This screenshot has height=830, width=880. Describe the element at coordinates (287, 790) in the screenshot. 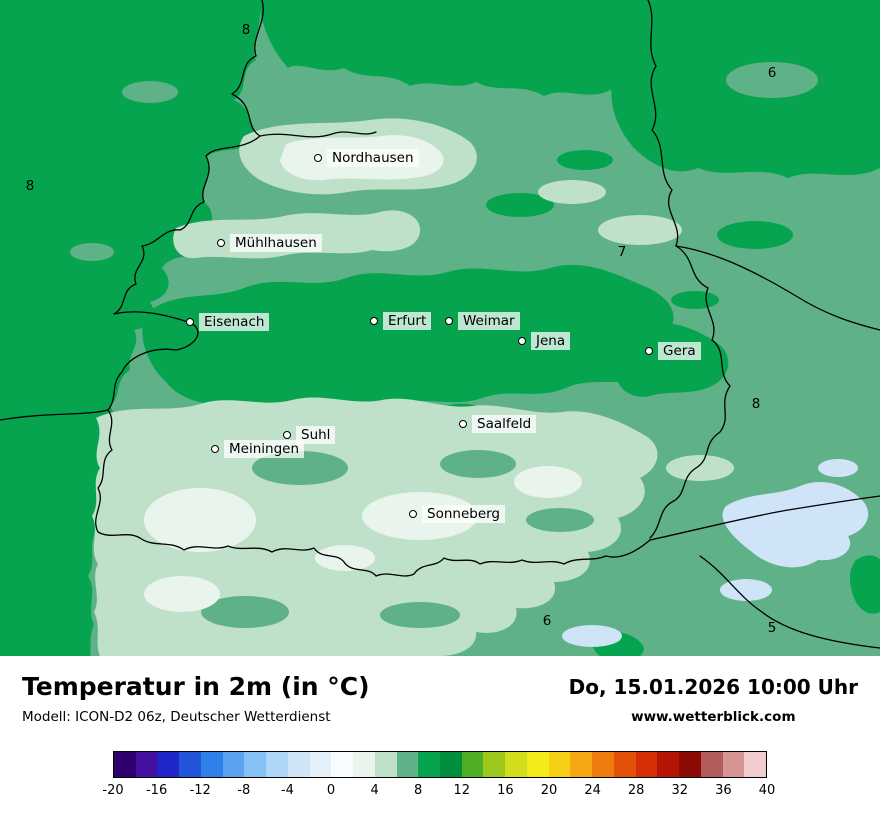

I see `scale-tick-label: -4` at that location.